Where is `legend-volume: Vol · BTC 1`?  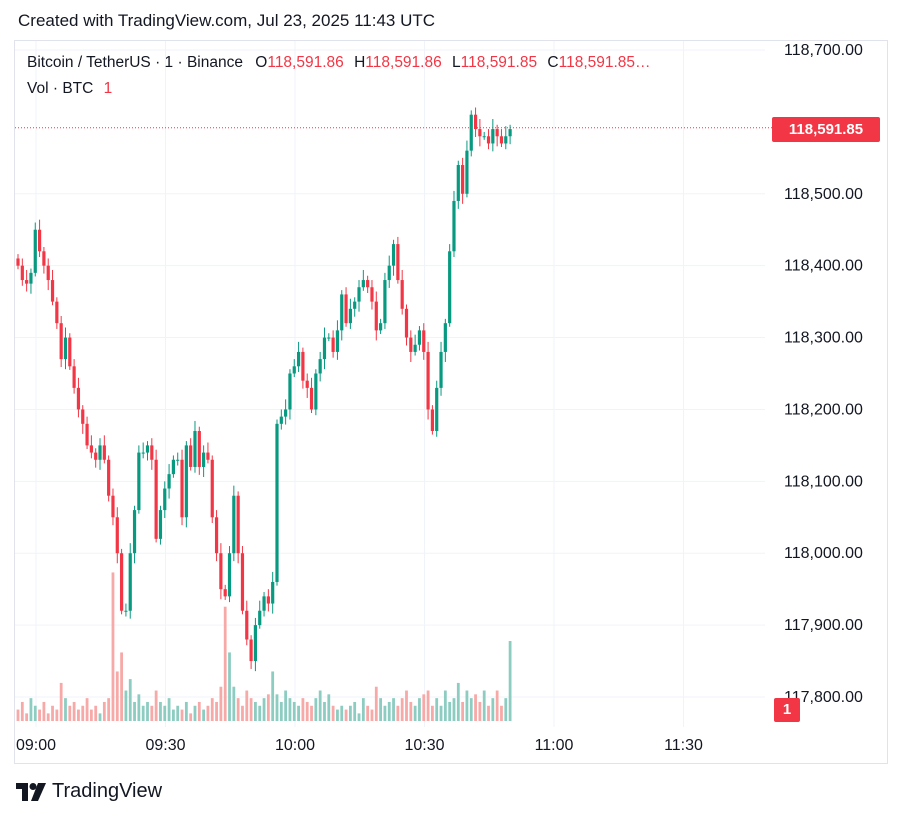 legend-volume: Vol · BTC 1 is located at coordinates (69, 89).